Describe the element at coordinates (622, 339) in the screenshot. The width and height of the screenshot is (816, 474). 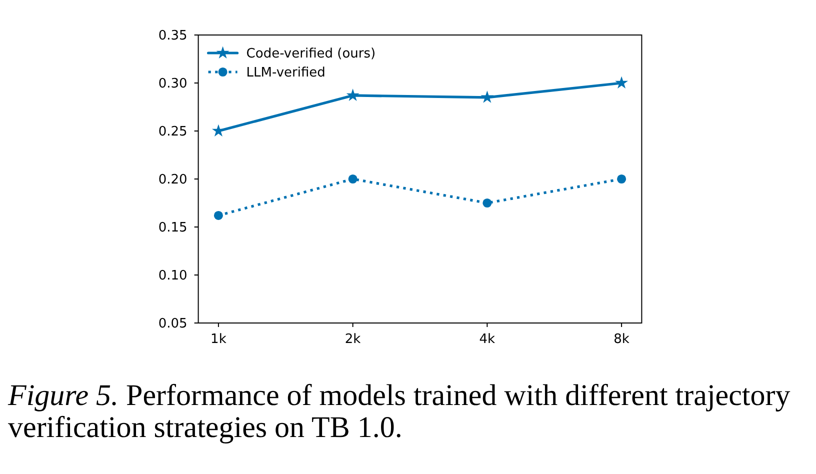
I see `x-tick-label: 8k` at that location.